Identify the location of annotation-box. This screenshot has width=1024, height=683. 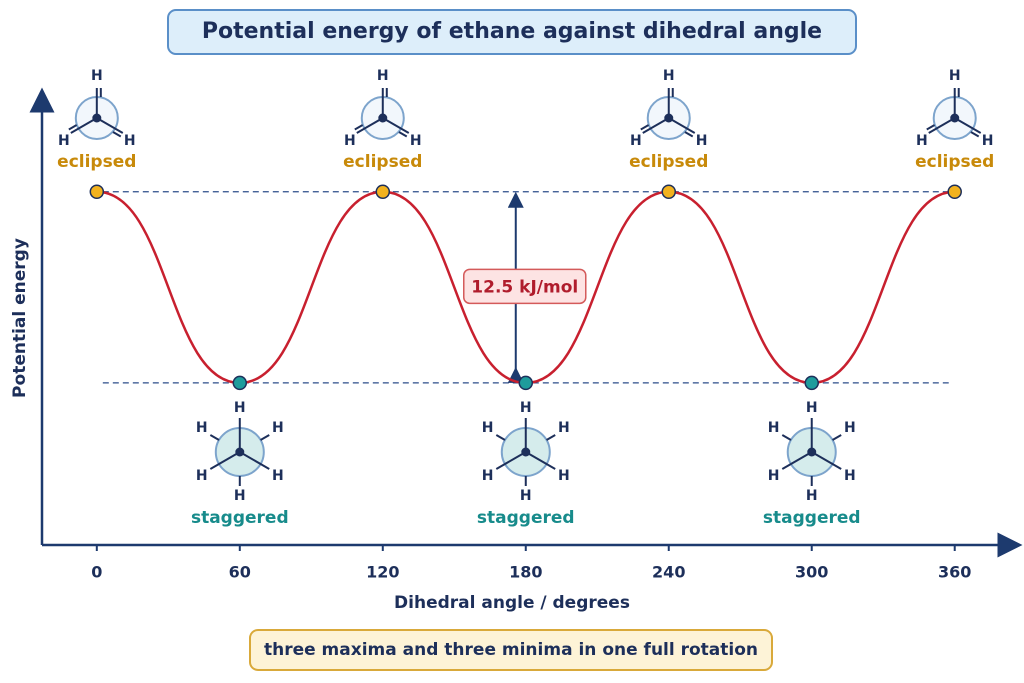
(525, 286).